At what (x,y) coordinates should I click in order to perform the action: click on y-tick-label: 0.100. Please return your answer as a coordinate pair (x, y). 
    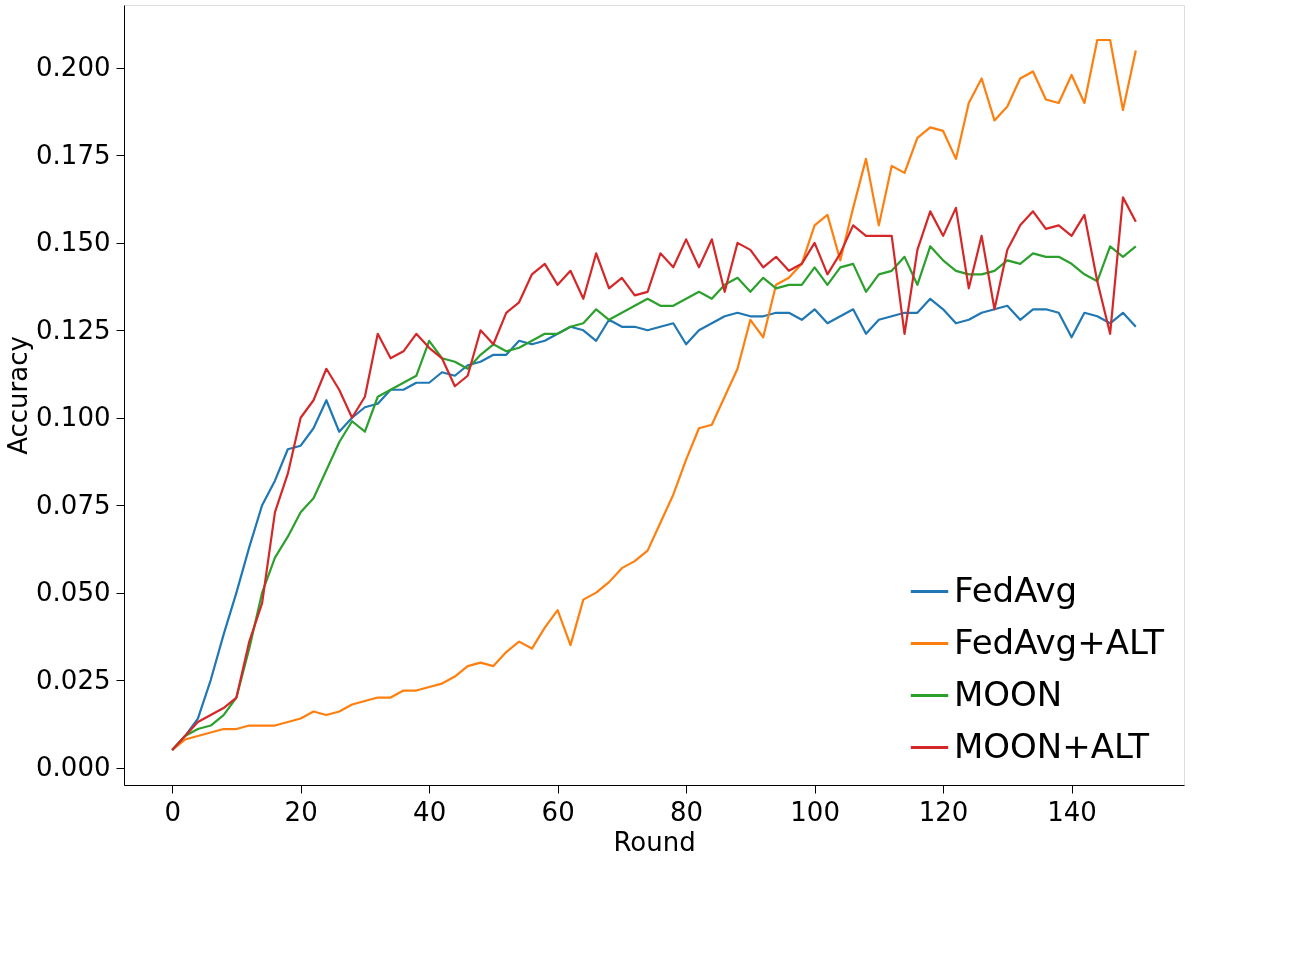
    Looking at the image, I should click on (73, 417).